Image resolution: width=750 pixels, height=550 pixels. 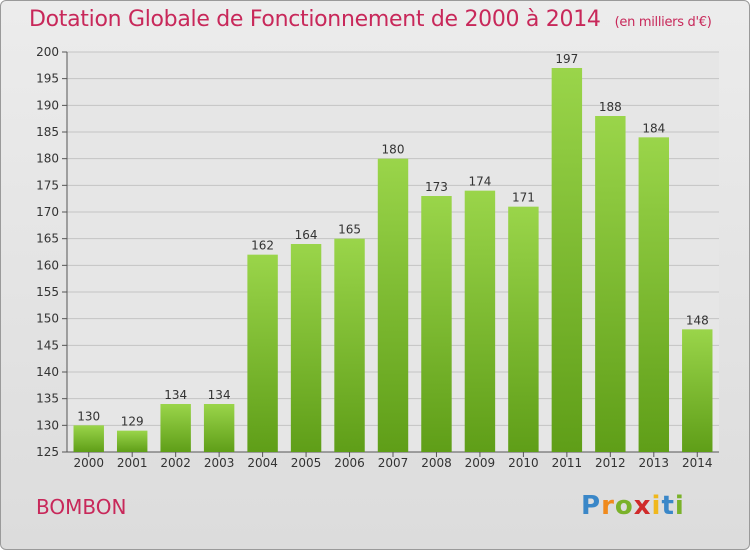 I want to click on y-tick-label: 200, so click(x=47, y=52).